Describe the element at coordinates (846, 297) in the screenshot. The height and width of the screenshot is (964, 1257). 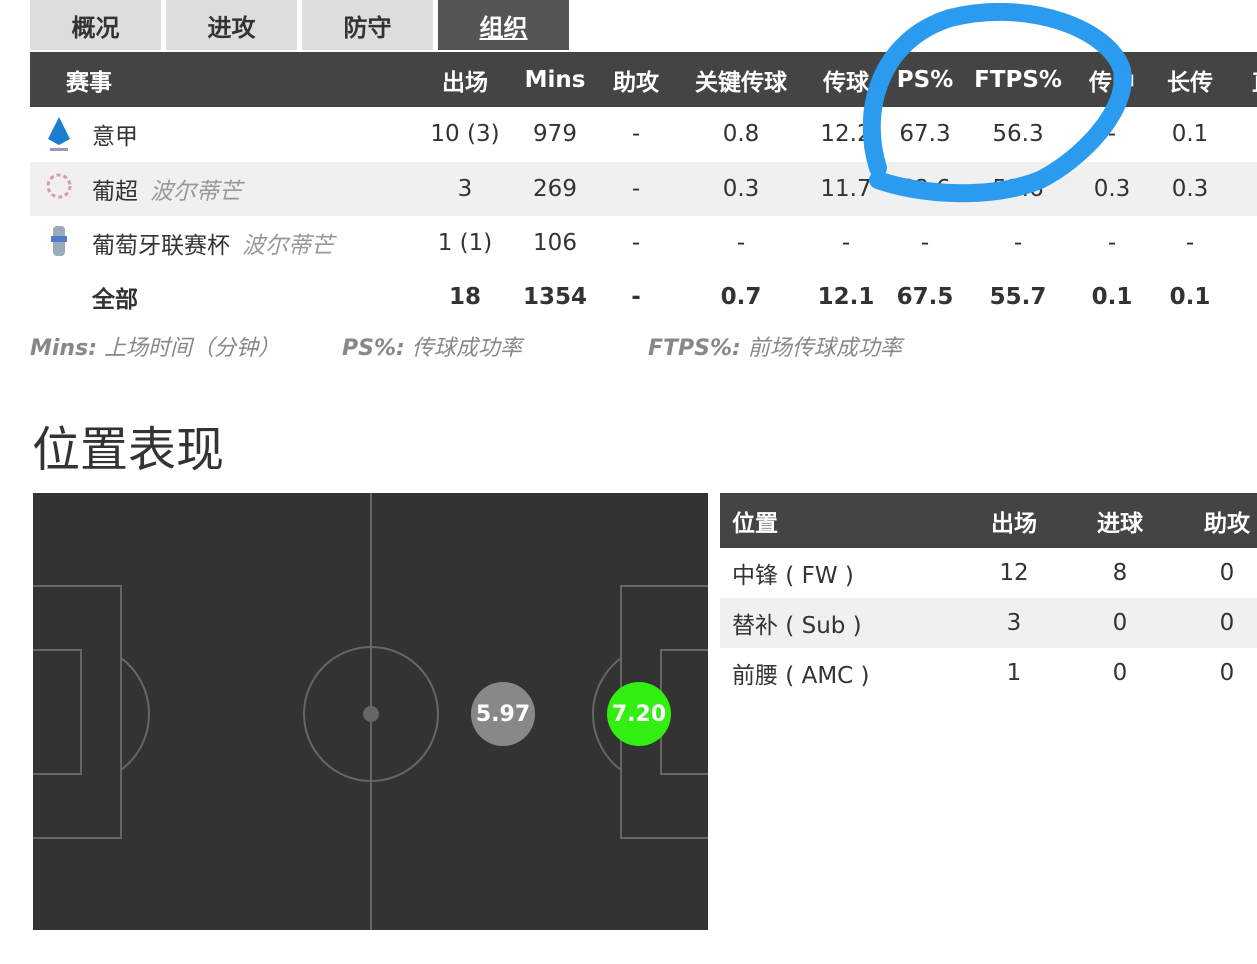
I see `cell-passes: 12.1` at that location.